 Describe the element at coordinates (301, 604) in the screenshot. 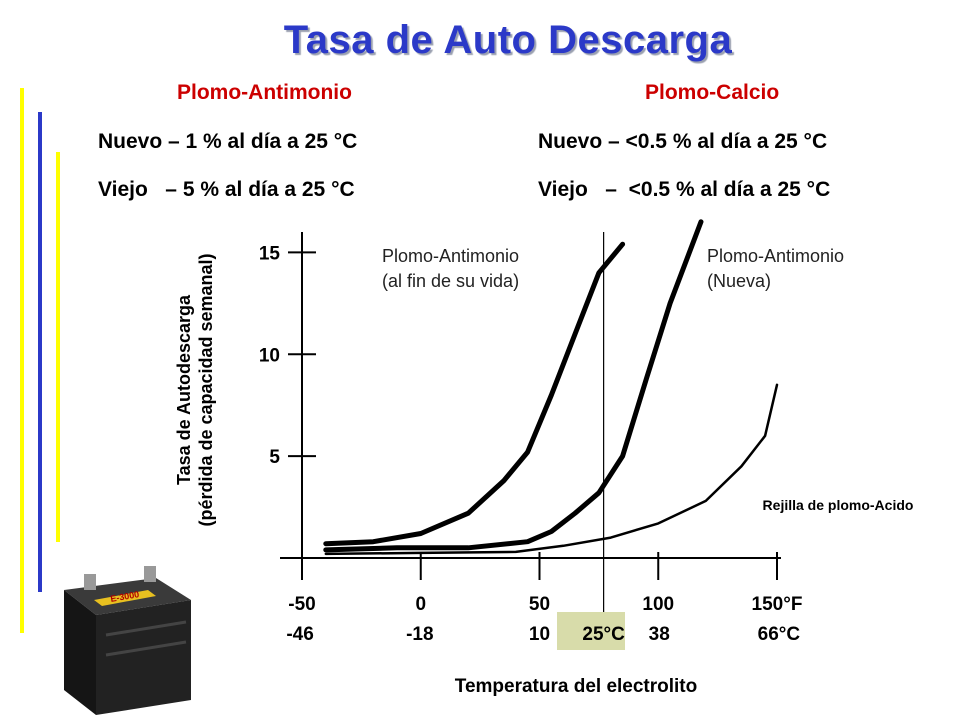

I see `x-tick-label-f: -50` at that location.